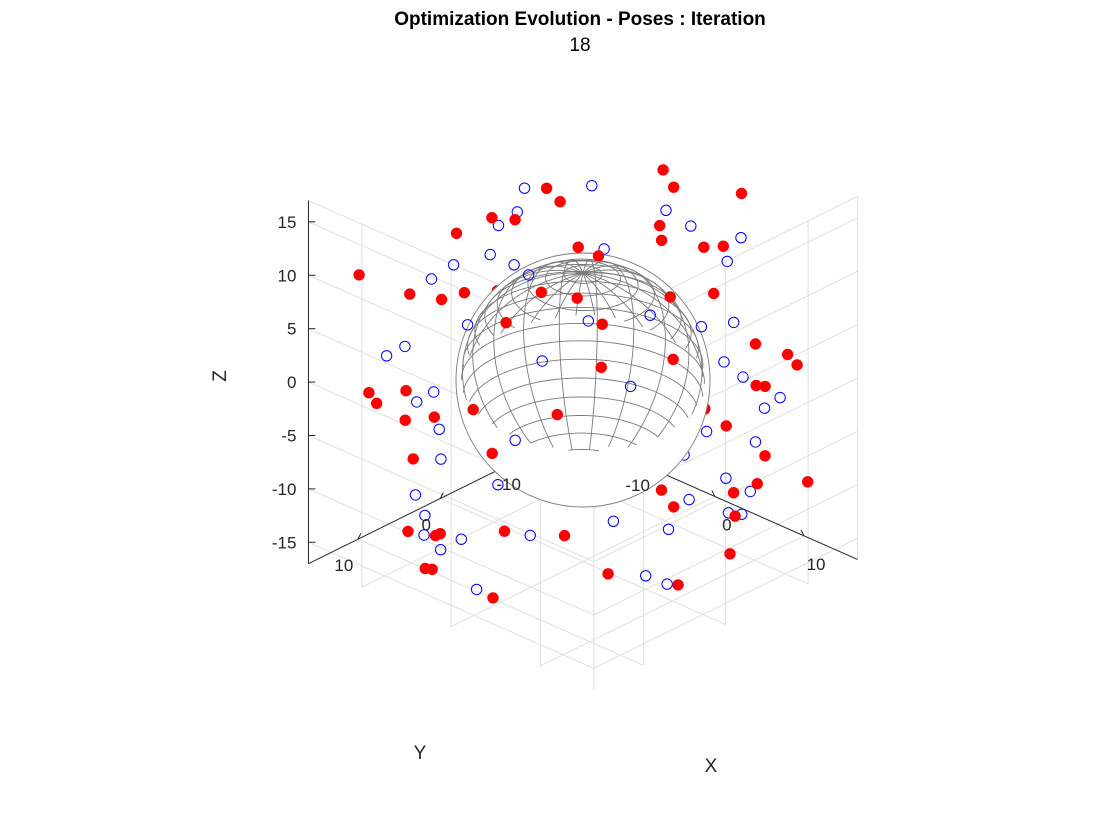 Image resolution: width=1120 pixels, height=840 pixels. I want to click on x-tick-label: 0, so click(726, 524).